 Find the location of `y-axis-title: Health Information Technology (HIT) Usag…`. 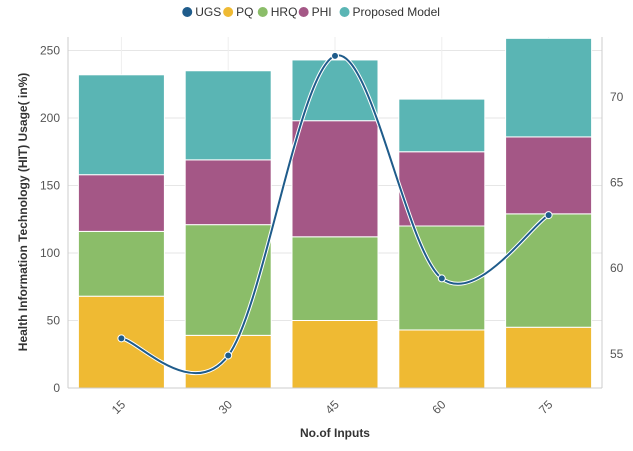

y-axis-title: Health Information Technology (HIT) Usag… is located at coordinates (23, 212).